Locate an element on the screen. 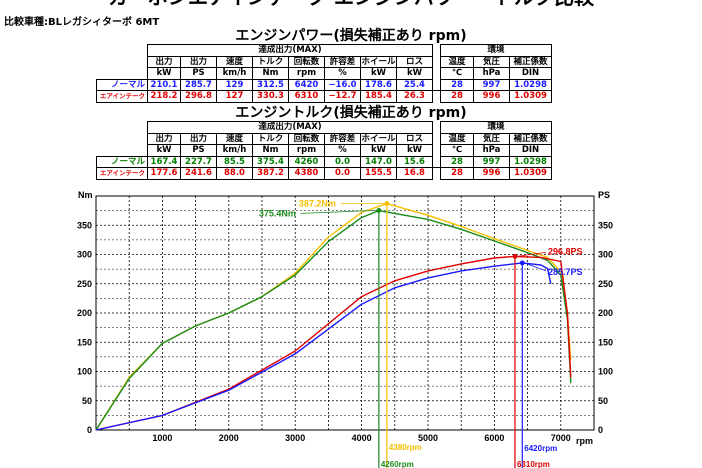  table-cell: 4260 is located at coordinates (306, 161).